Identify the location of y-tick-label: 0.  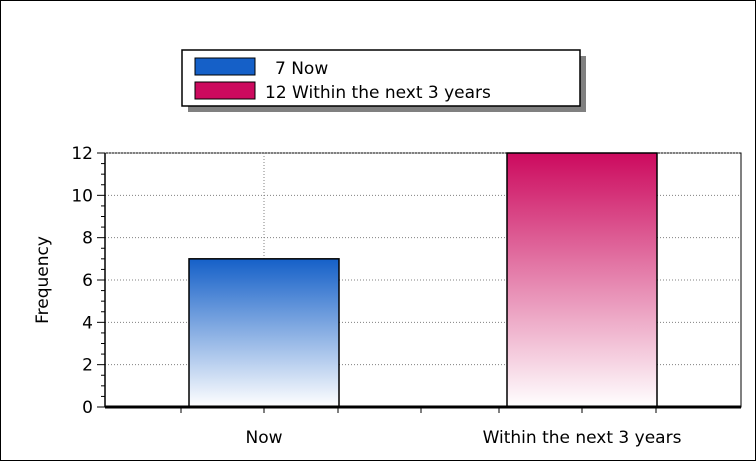
(87, 408).